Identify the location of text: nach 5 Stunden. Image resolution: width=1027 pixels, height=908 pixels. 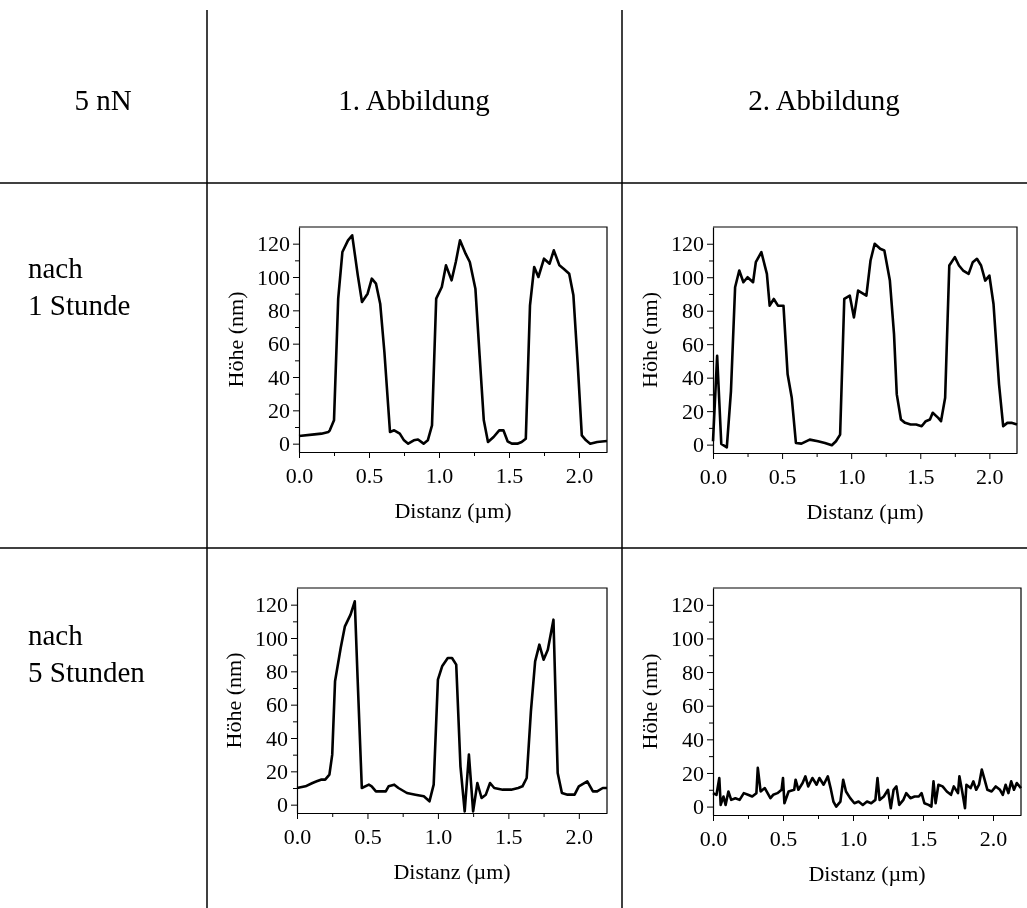
(87, 653).